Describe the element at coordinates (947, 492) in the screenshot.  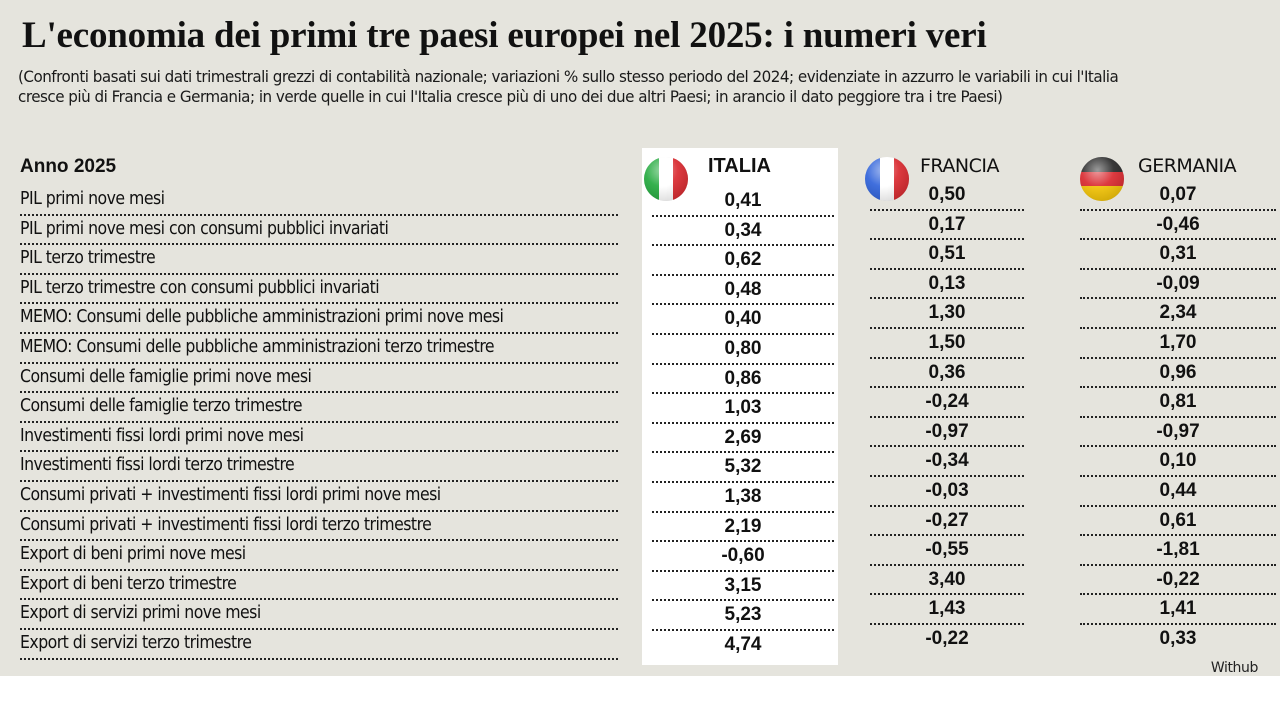
I see `value-cell-francia: -0,03` at that location.